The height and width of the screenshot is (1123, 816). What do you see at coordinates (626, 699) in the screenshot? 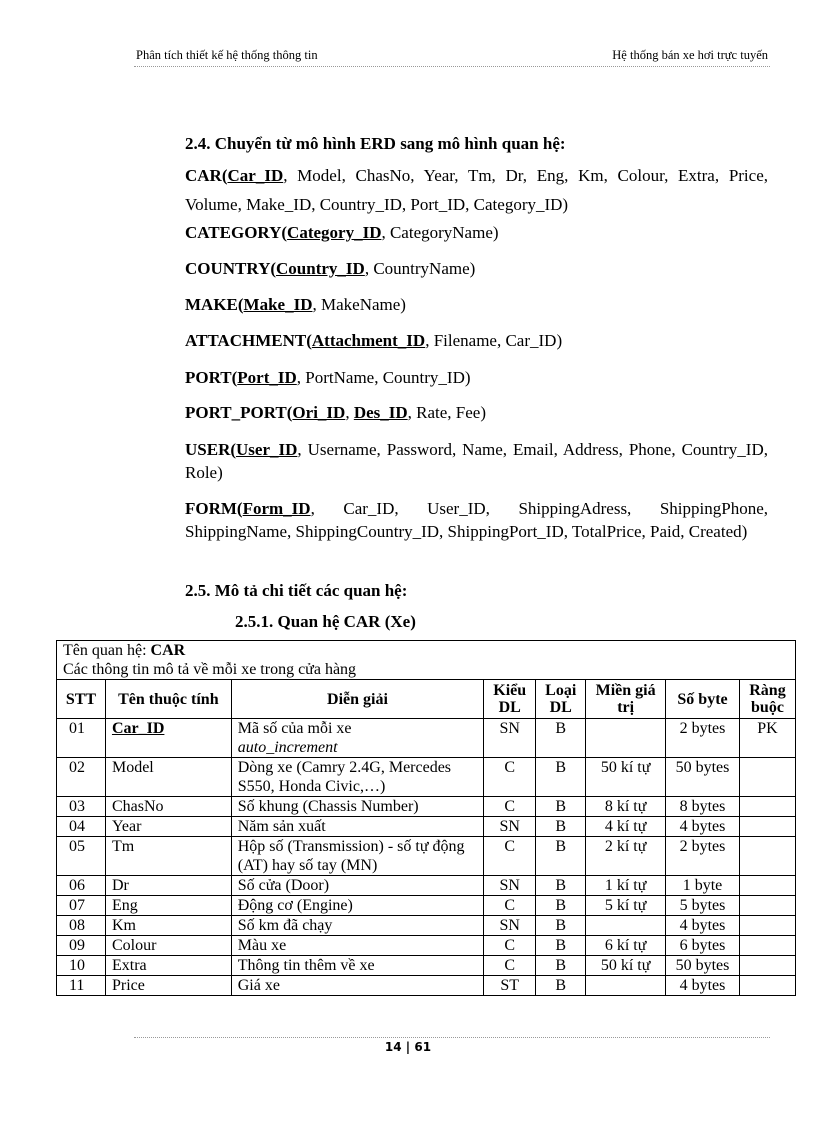
I see `column-header: Miền giá trị` at bounding box center [626, 699].